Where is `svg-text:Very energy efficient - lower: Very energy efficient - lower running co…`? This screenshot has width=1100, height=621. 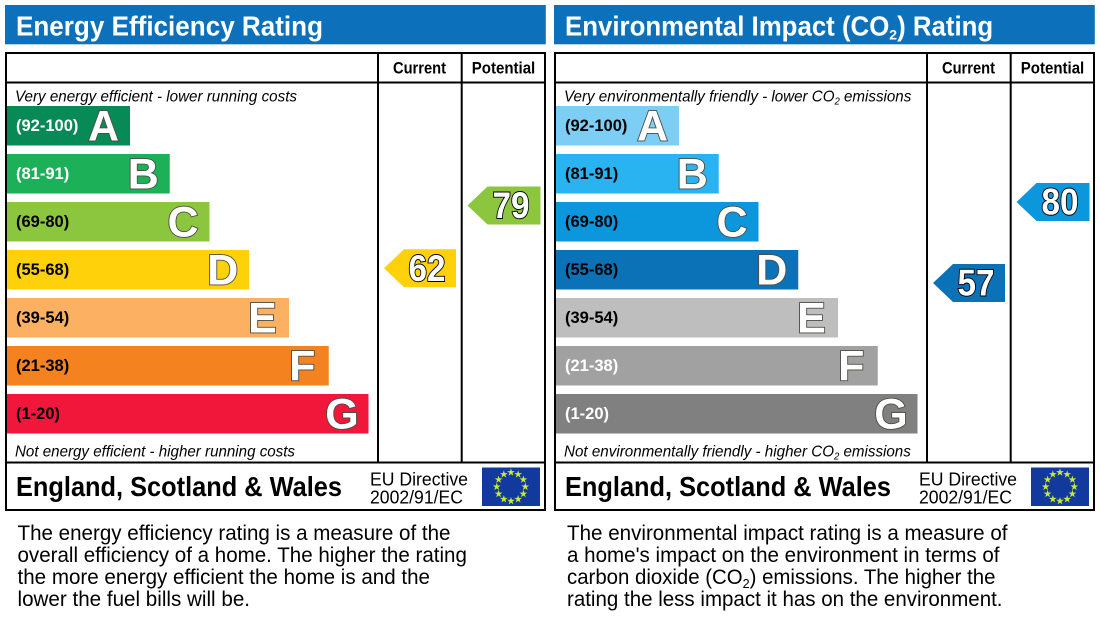 svg-text:Very energy efficient - lower: Very energy efficient - lower running co… is located at coordinates (156, 97).